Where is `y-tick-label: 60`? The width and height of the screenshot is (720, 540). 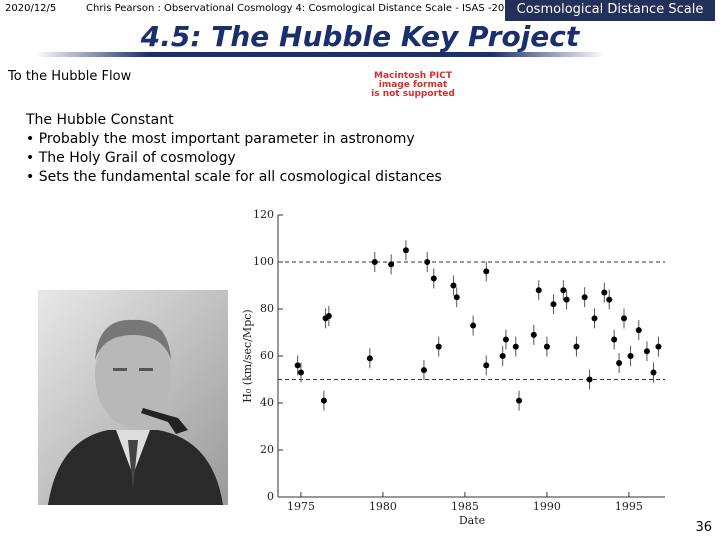 y-tick-label: 60 is located at coordinates (267, 355).